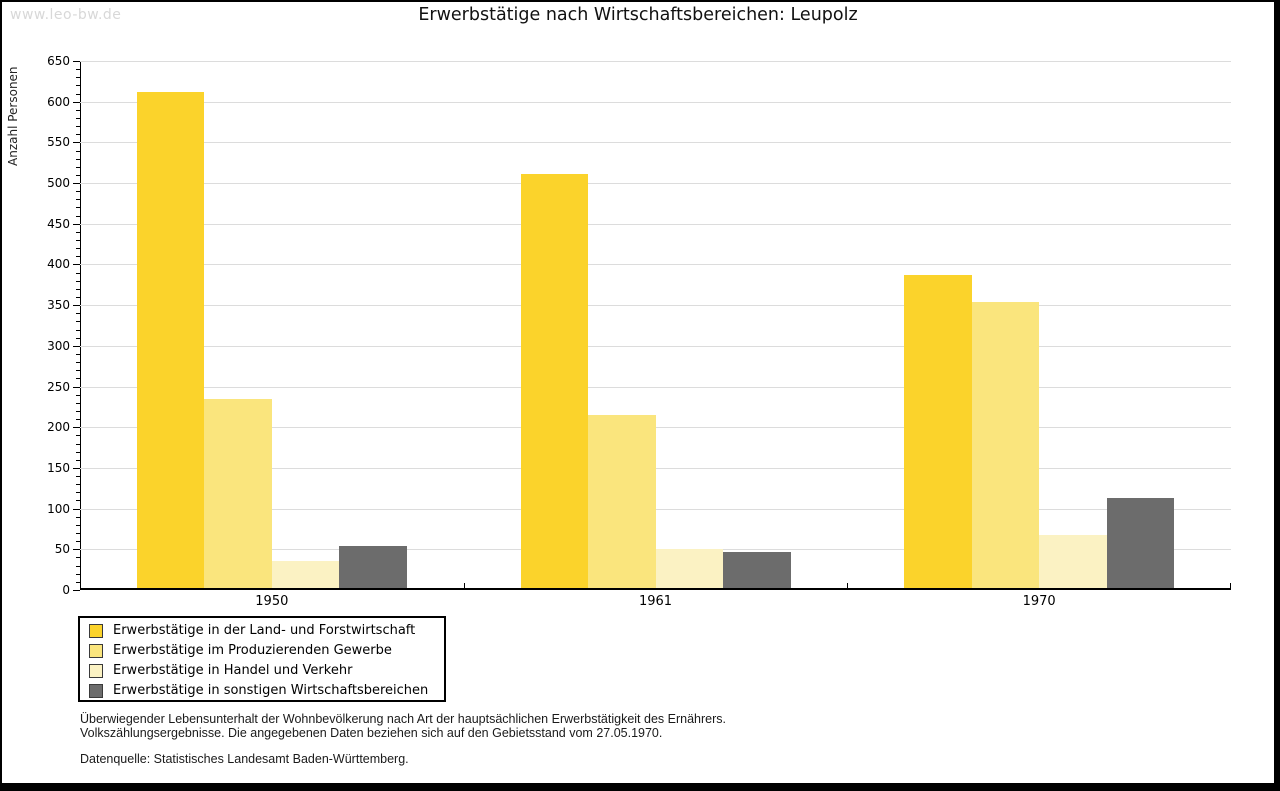  What do you see at coordinates (62, 549) in the screenshot?
I see `y-tick-label-50: 50` at bounding box center [62, 549].